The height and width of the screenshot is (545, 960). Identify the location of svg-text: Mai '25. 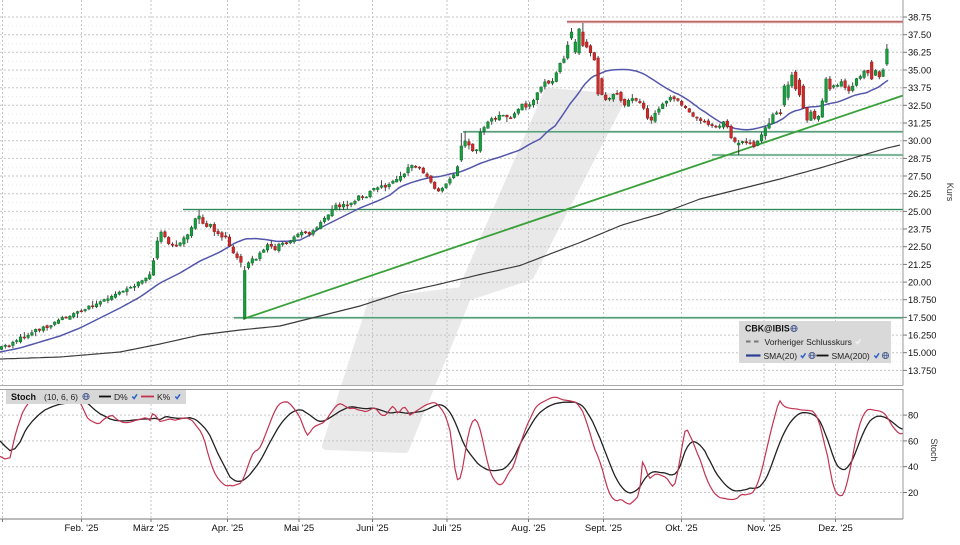
(299, 528).